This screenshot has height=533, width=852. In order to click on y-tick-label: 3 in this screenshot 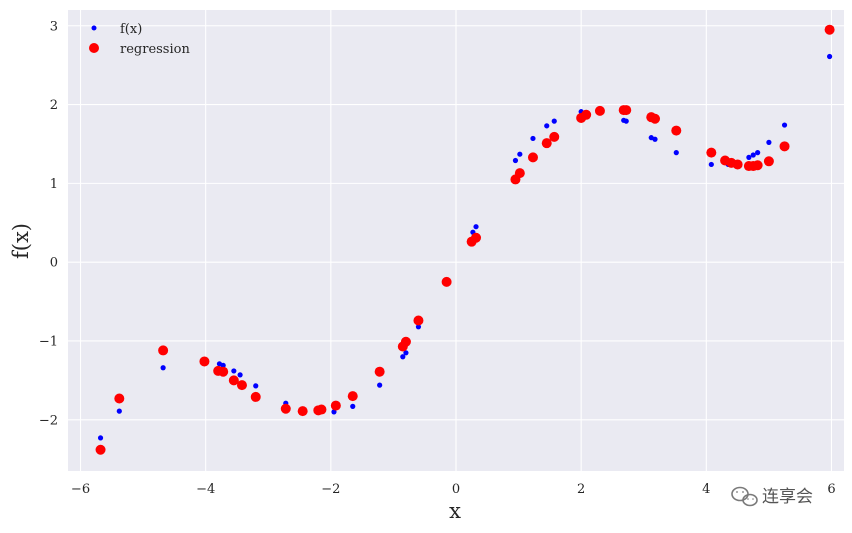, I will do `click(54, 26)`.